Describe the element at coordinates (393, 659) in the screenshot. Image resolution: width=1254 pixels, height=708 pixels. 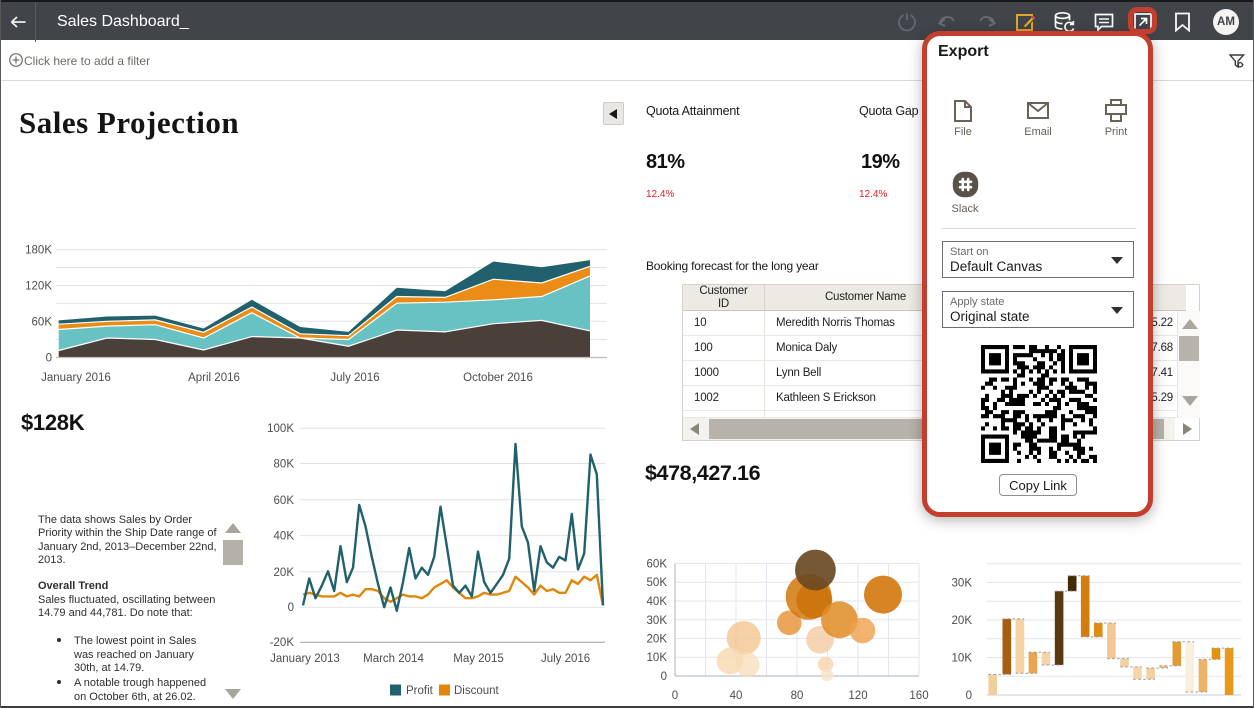
I see `svg-text: March 2014` at that location.